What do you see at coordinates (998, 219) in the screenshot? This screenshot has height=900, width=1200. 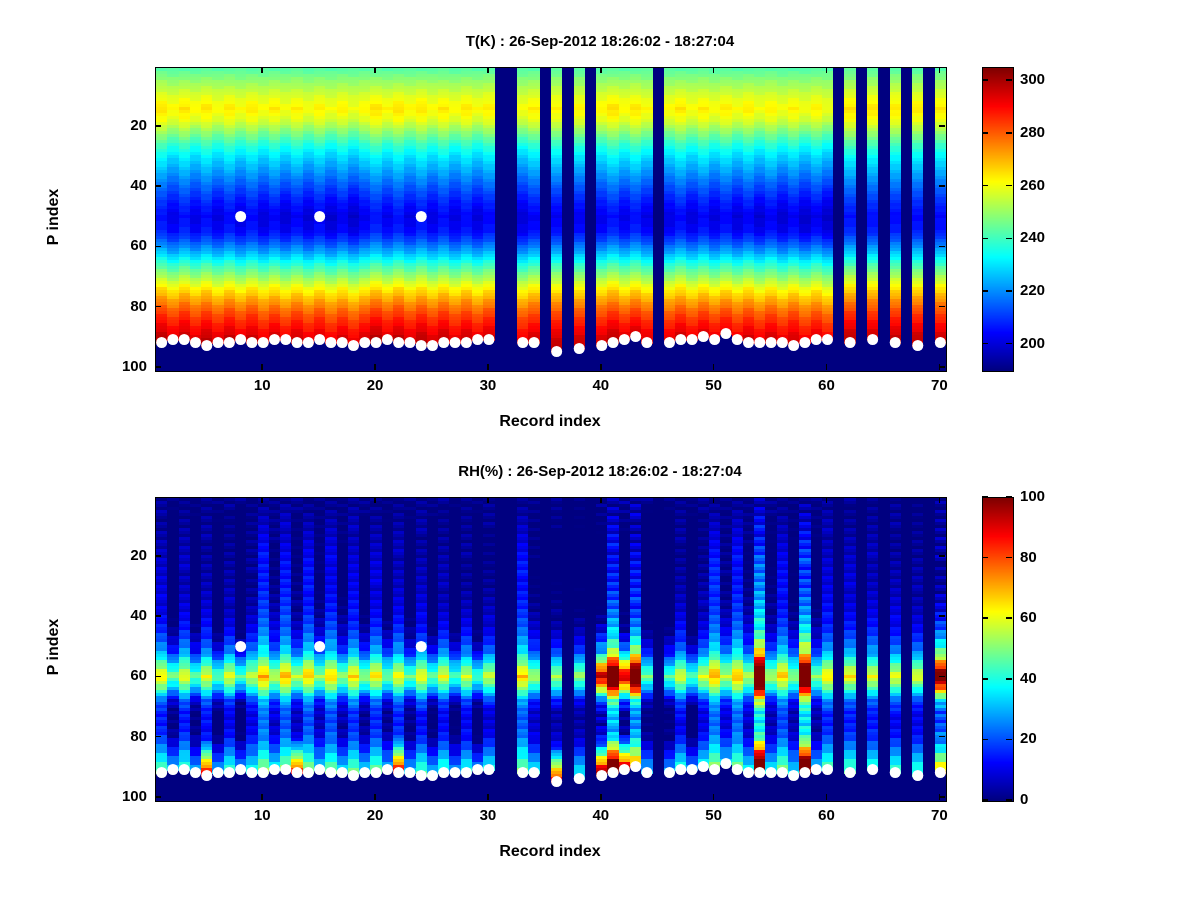 I see `colorbar-temperature` at bounding box center [998, 219].